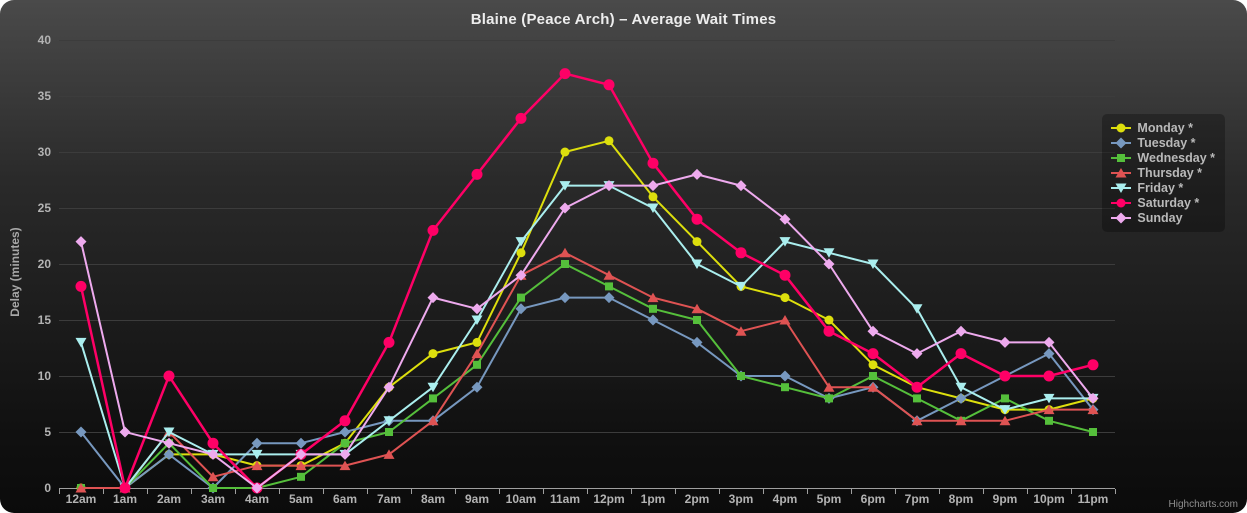 The height and width of the screenshot is (513, 1247). I want to click on legend-item-label: Monday *, so click(1165, 128).